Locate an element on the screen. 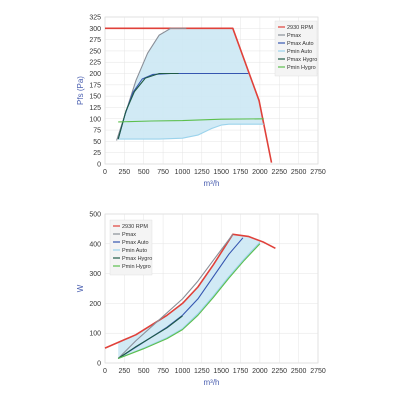  y-axis-label: Pfs (Pa) is located at coordinates (80, 90).